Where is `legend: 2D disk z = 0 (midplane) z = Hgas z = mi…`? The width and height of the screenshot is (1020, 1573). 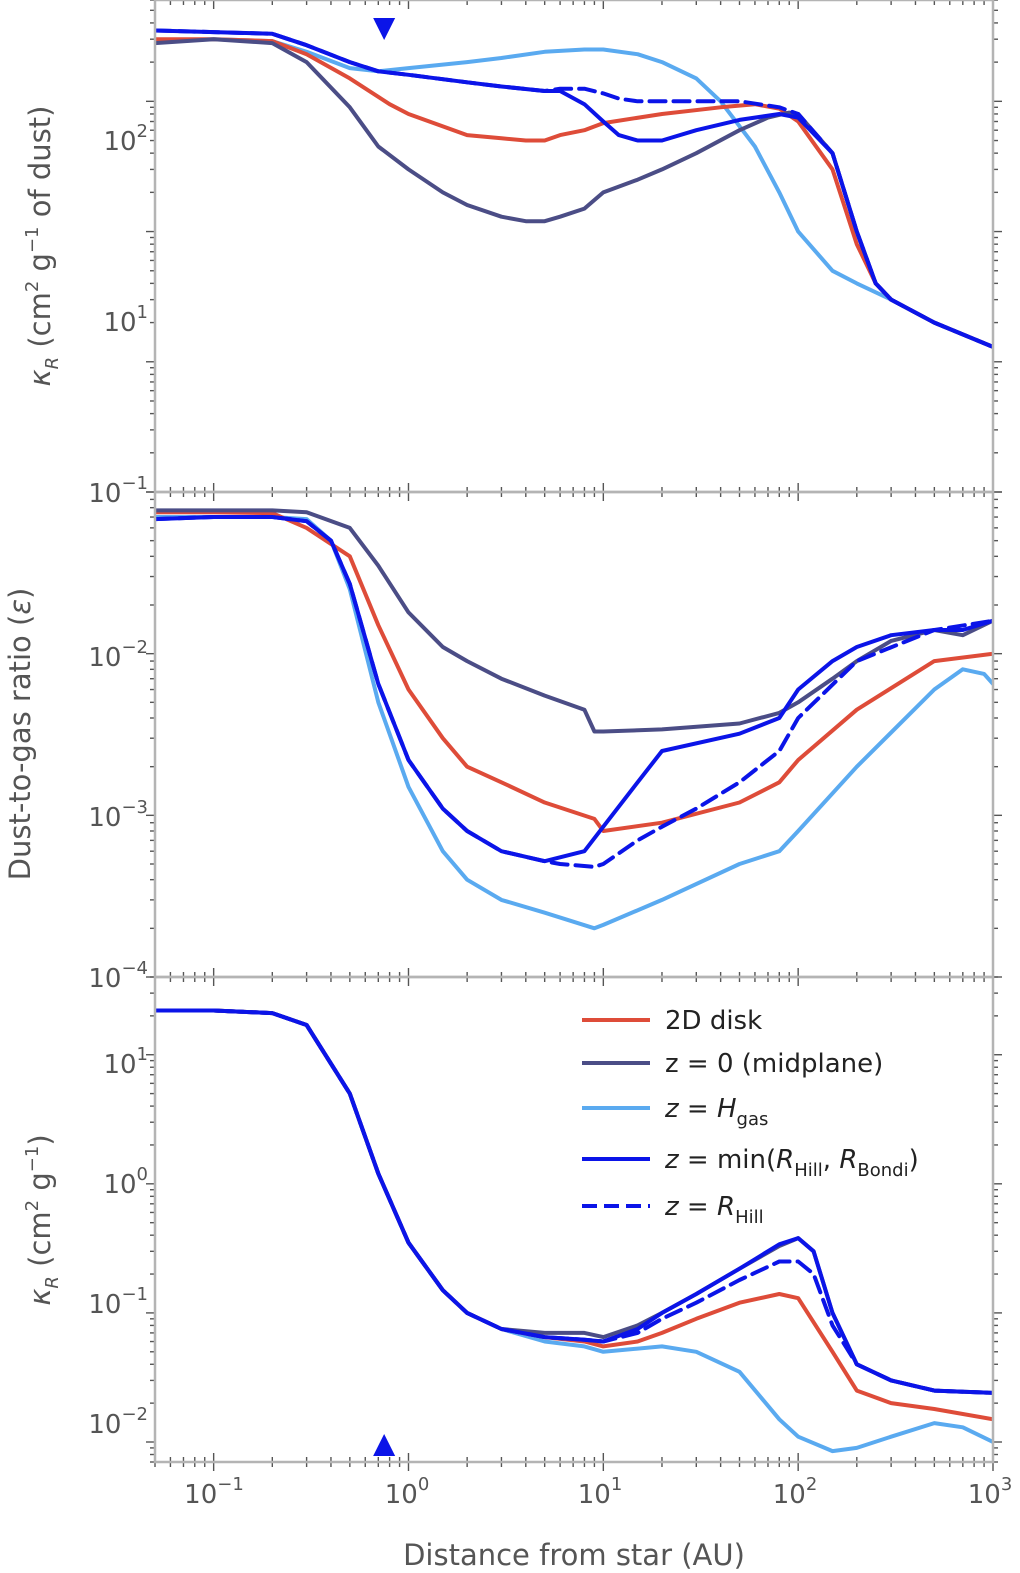 legend: 2D disk z = 0 (midplane) z = Hgas z = mi… is located at coordinates (750, 1117).